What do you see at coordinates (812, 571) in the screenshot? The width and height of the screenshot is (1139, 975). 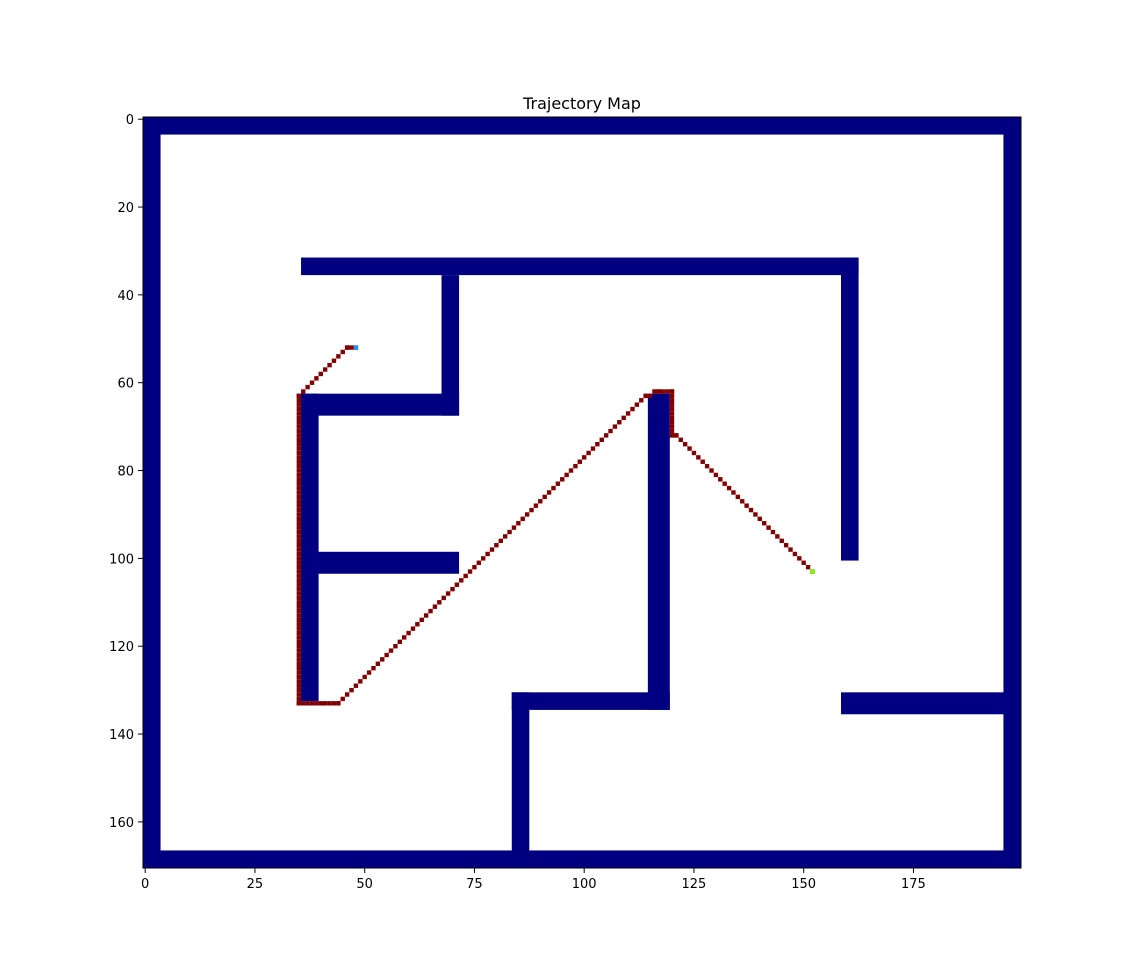 I see `goal-marker` at bounding box center [812, 571].